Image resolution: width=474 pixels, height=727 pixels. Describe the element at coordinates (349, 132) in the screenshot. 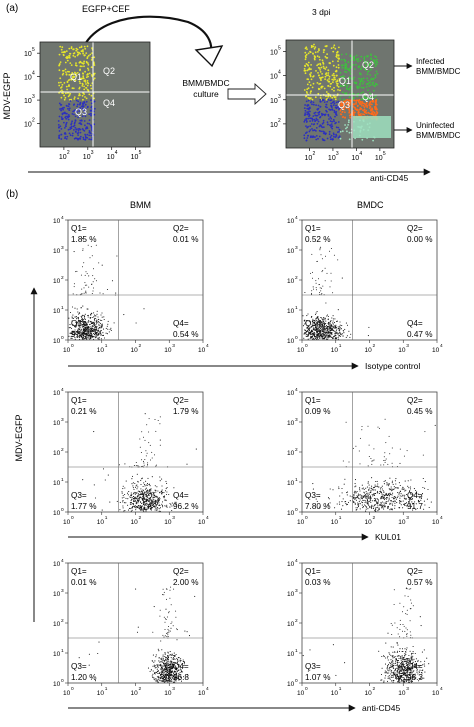

I see `dot-uninfected` at that location.